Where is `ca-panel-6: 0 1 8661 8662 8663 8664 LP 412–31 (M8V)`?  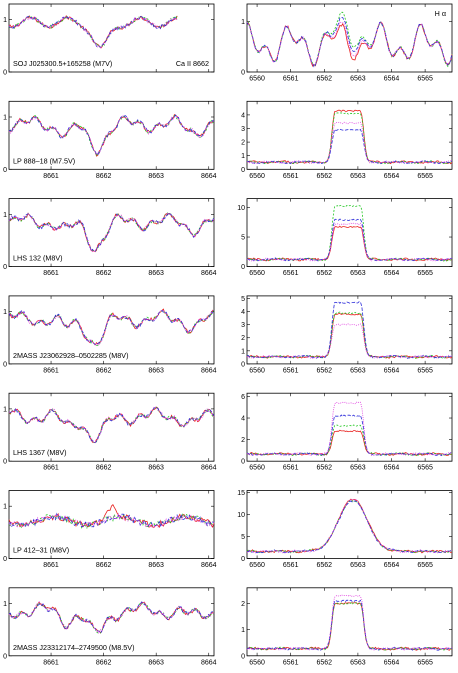
ca-panel-6: 0 1 8661 8662 8663 8664 LP 412–31 (M8V) is located at coordinates (110, 529).